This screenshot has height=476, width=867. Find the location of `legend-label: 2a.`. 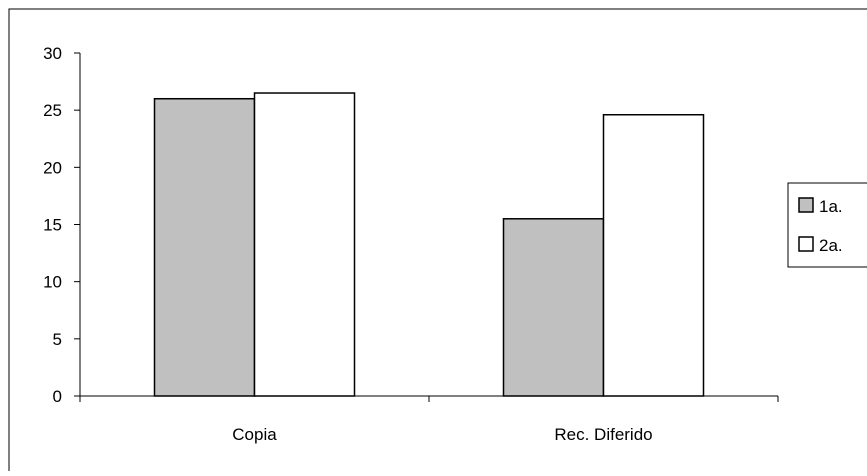

legend-label: 2a. is located at coordinates (831, 245).